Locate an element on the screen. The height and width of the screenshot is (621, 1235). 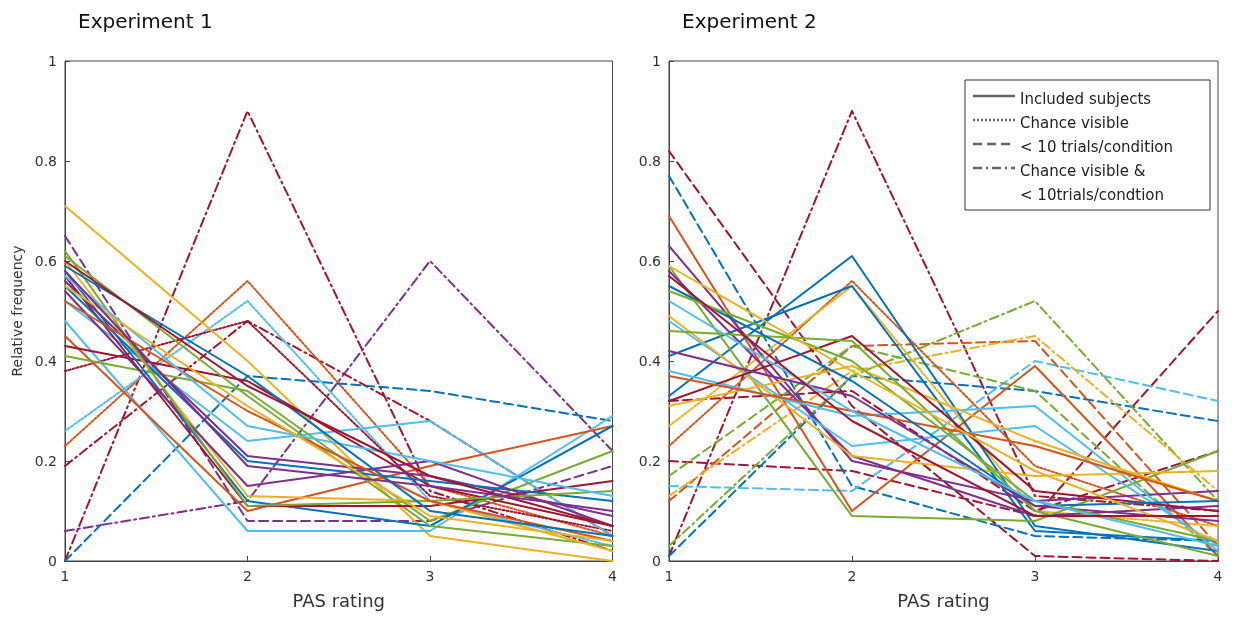
chart-title: Experiment 1 is located at coordinates (145, 21).